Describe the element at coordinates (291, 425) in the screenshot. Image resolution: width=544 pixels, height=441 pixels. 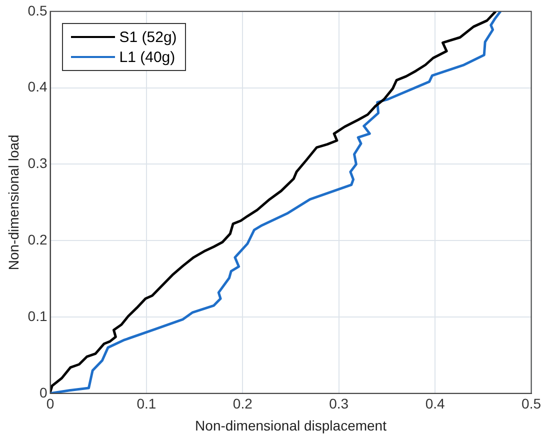
I see `x-axis-title: Non-dimensional displacement` at that location.